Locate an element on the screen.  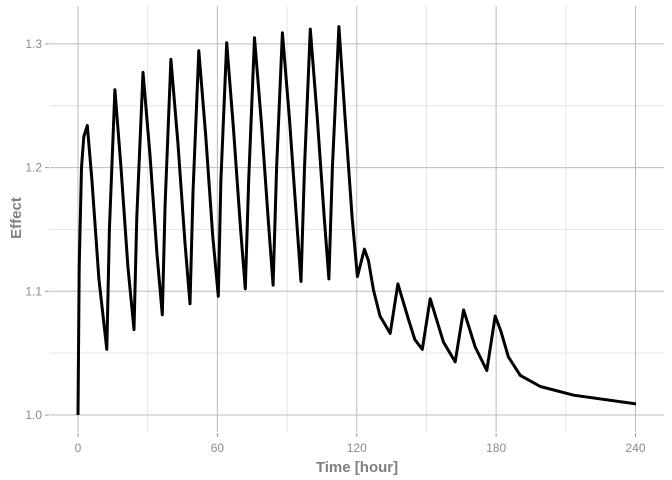
x-tick-label: 240 is located at coordinates (635, 448).